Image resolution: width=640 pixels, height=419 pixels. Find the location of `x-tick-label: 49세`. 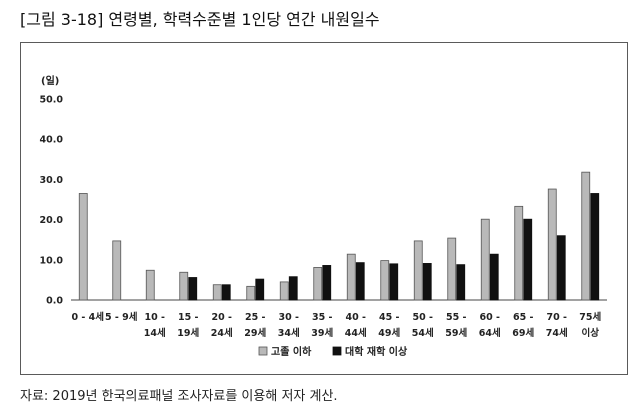

x-tick-label: 49세 is located at coordinates (389, 333).